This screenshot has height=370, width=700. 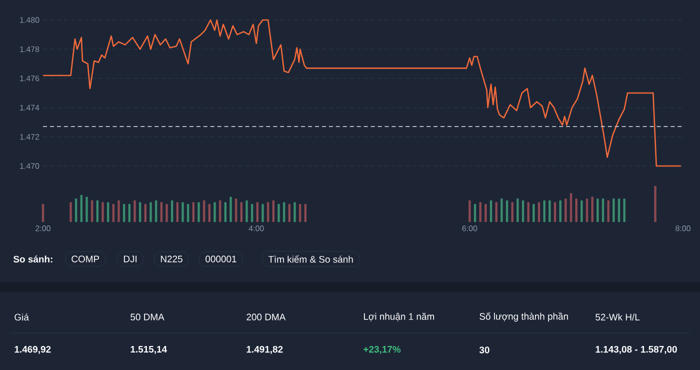 I want to click on text: Tìm kiếm & So sánh, so click(x=310, y=259).